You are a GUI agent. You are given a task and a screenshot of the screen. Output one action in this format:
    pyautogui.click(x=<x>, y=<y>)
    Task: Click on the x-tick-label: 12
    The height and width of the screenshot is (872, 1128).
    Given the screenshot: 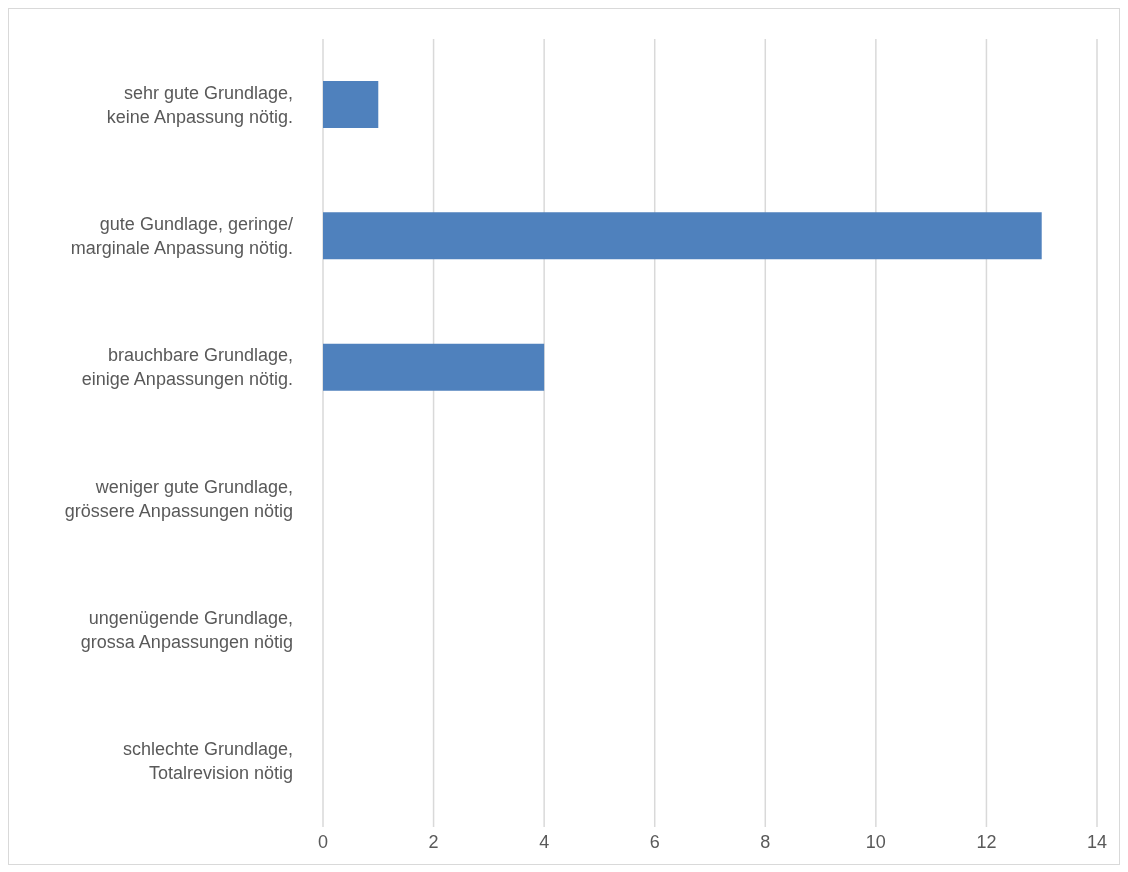 What is the action you would take?
    pyautogui.click(x=986, y=841)
    